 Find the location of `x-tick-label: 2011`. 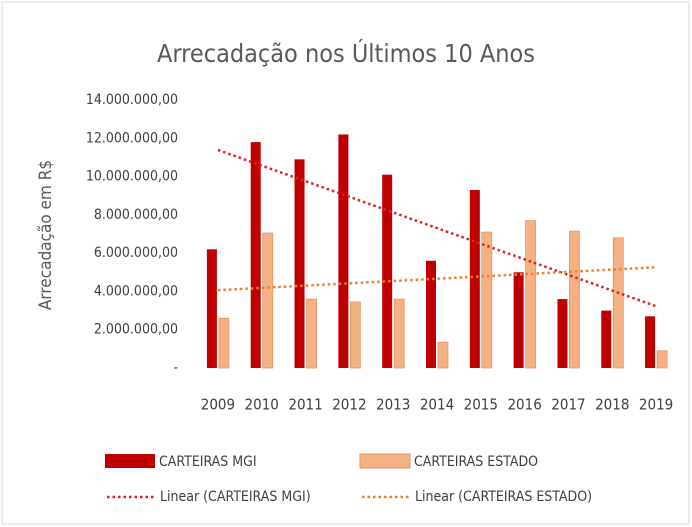

x-tick-label: 2011 is located at coordinates (305, 405).